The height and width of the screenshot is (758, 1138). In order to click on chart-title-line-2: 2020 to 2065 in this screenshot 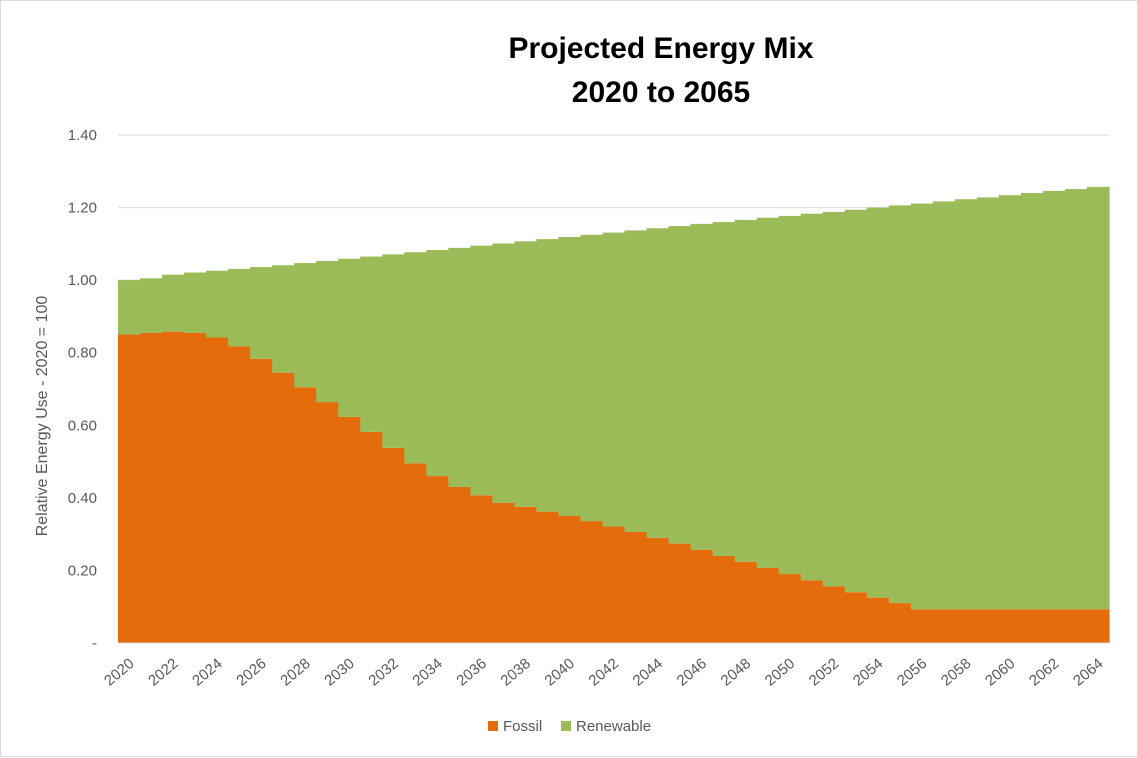, I will do `click(661, 92)`.